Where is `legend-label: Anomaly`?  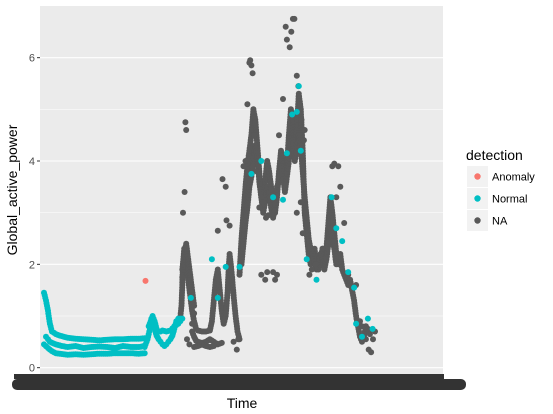
legend-label: Anomaly is located at coordinates (513, 178).